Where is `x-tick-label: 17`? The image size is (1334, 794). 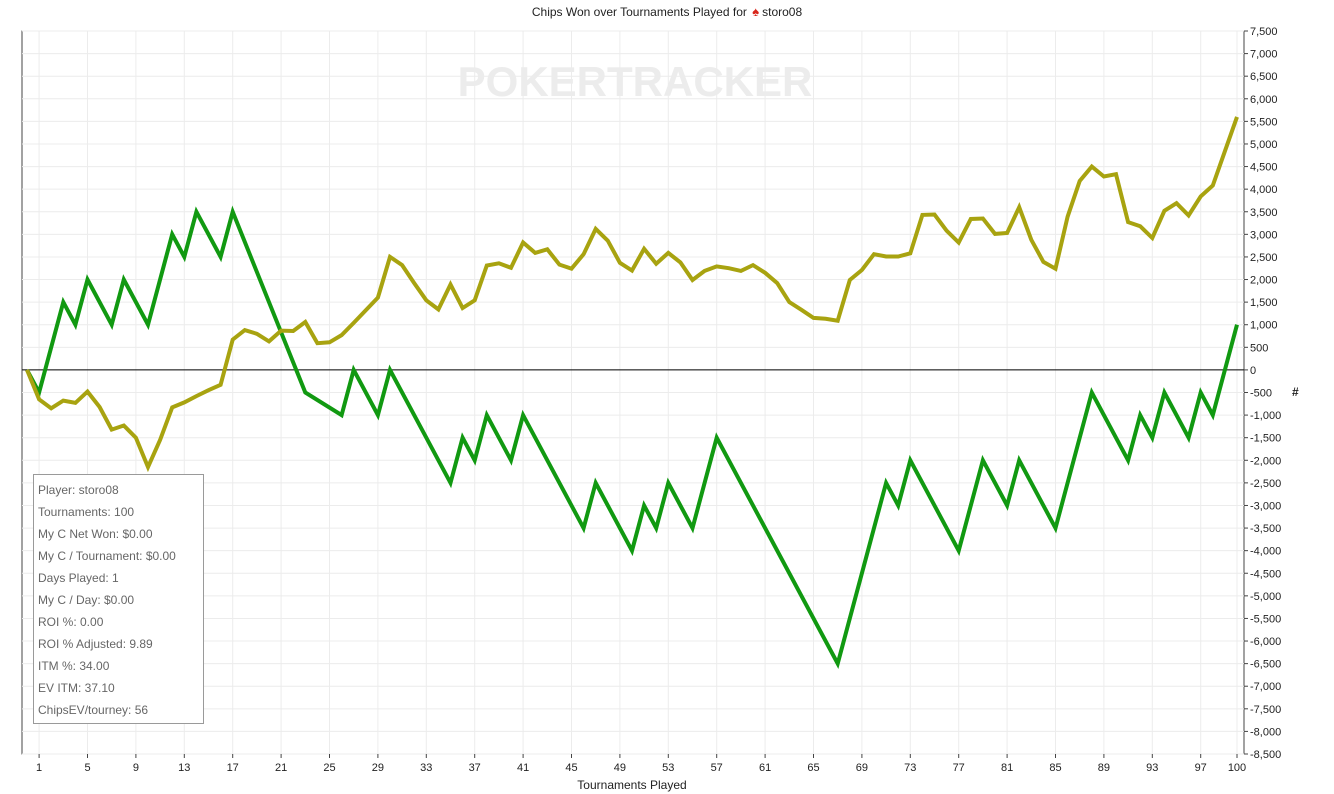 x-tick-label: 17 is located at coordinates (233, 768).